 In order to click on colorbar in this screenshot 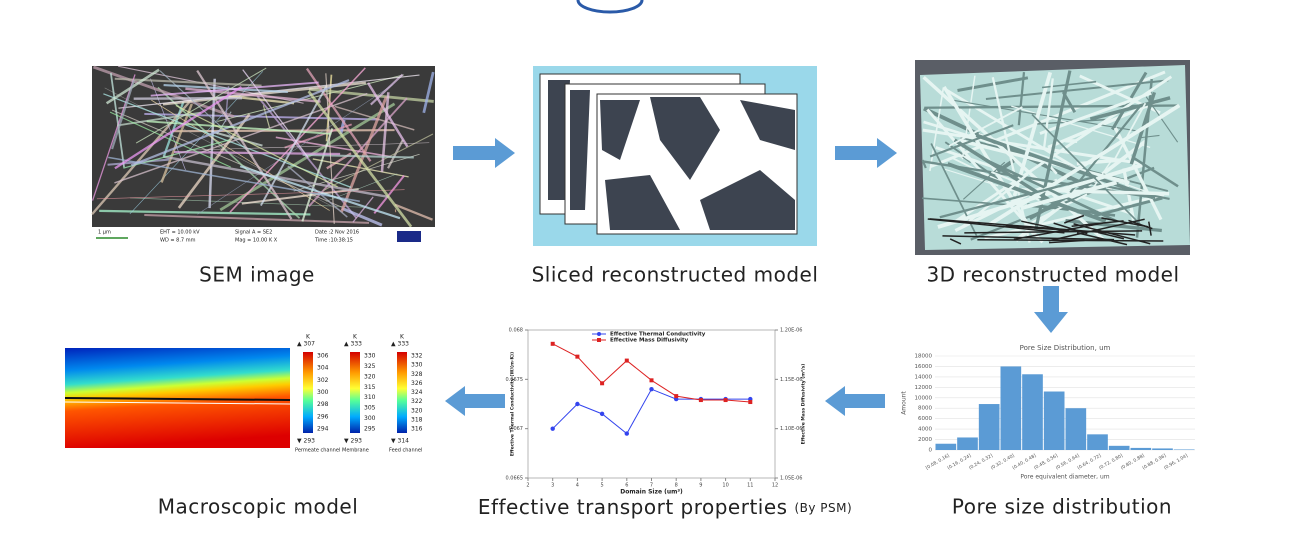, I will do `click(355, 392)`.